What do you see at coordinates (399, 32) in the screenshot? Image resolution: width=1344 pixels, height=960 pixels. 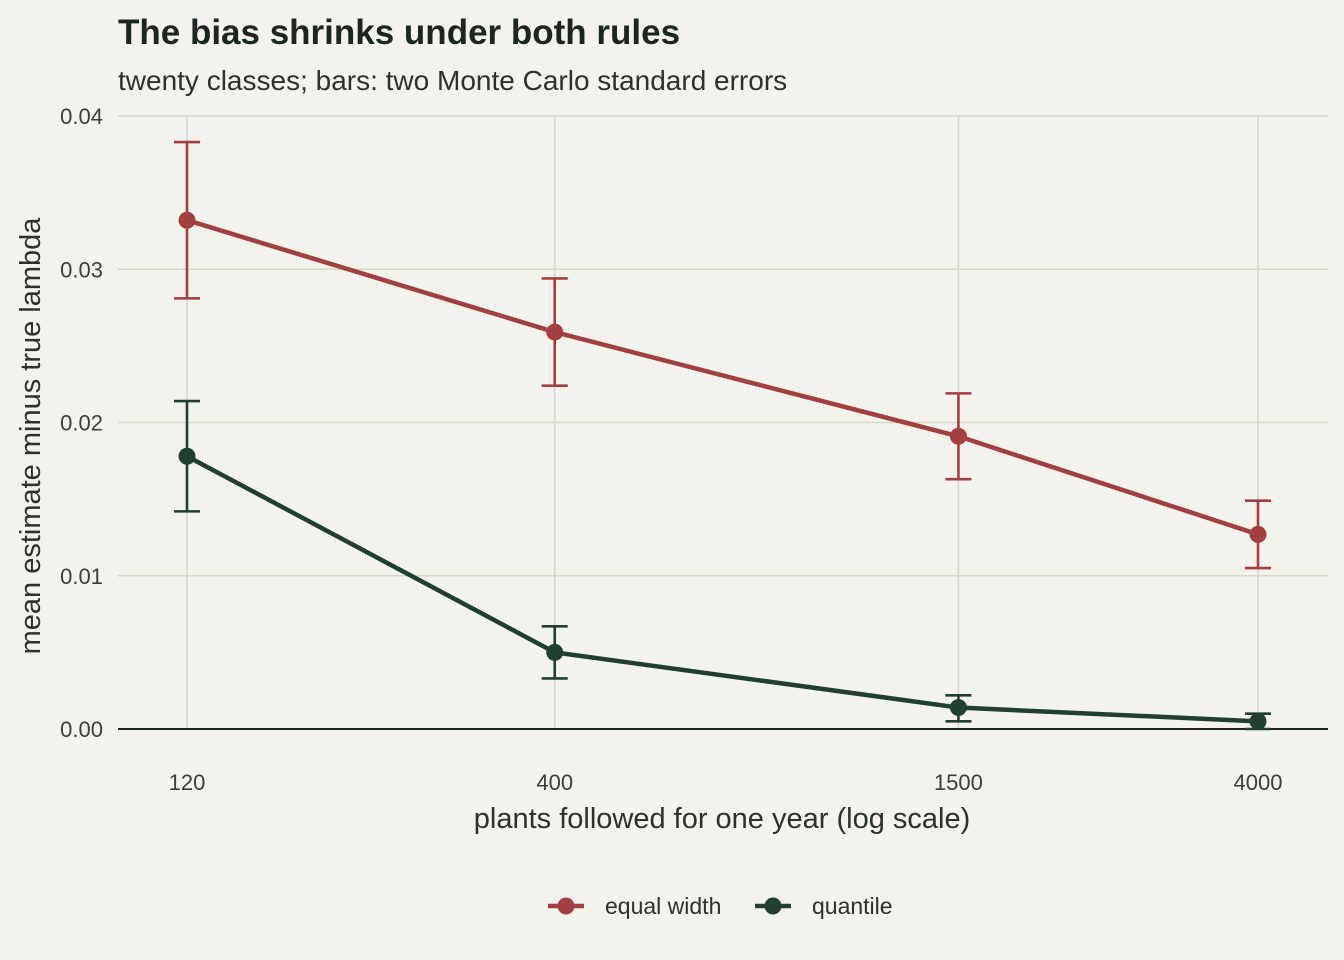 I see `chart-title: The bias shrinks under both rules` at bounding box center [399, 32].